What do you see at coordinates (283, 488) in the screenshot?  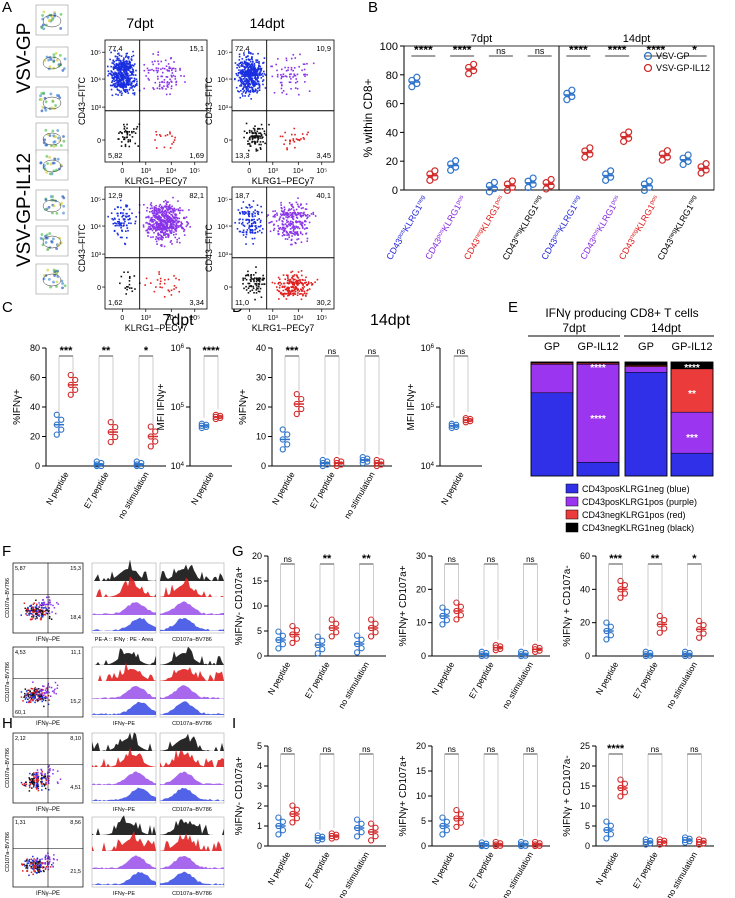 I see `category-label: N peptide` at bounding box center [283, 488].